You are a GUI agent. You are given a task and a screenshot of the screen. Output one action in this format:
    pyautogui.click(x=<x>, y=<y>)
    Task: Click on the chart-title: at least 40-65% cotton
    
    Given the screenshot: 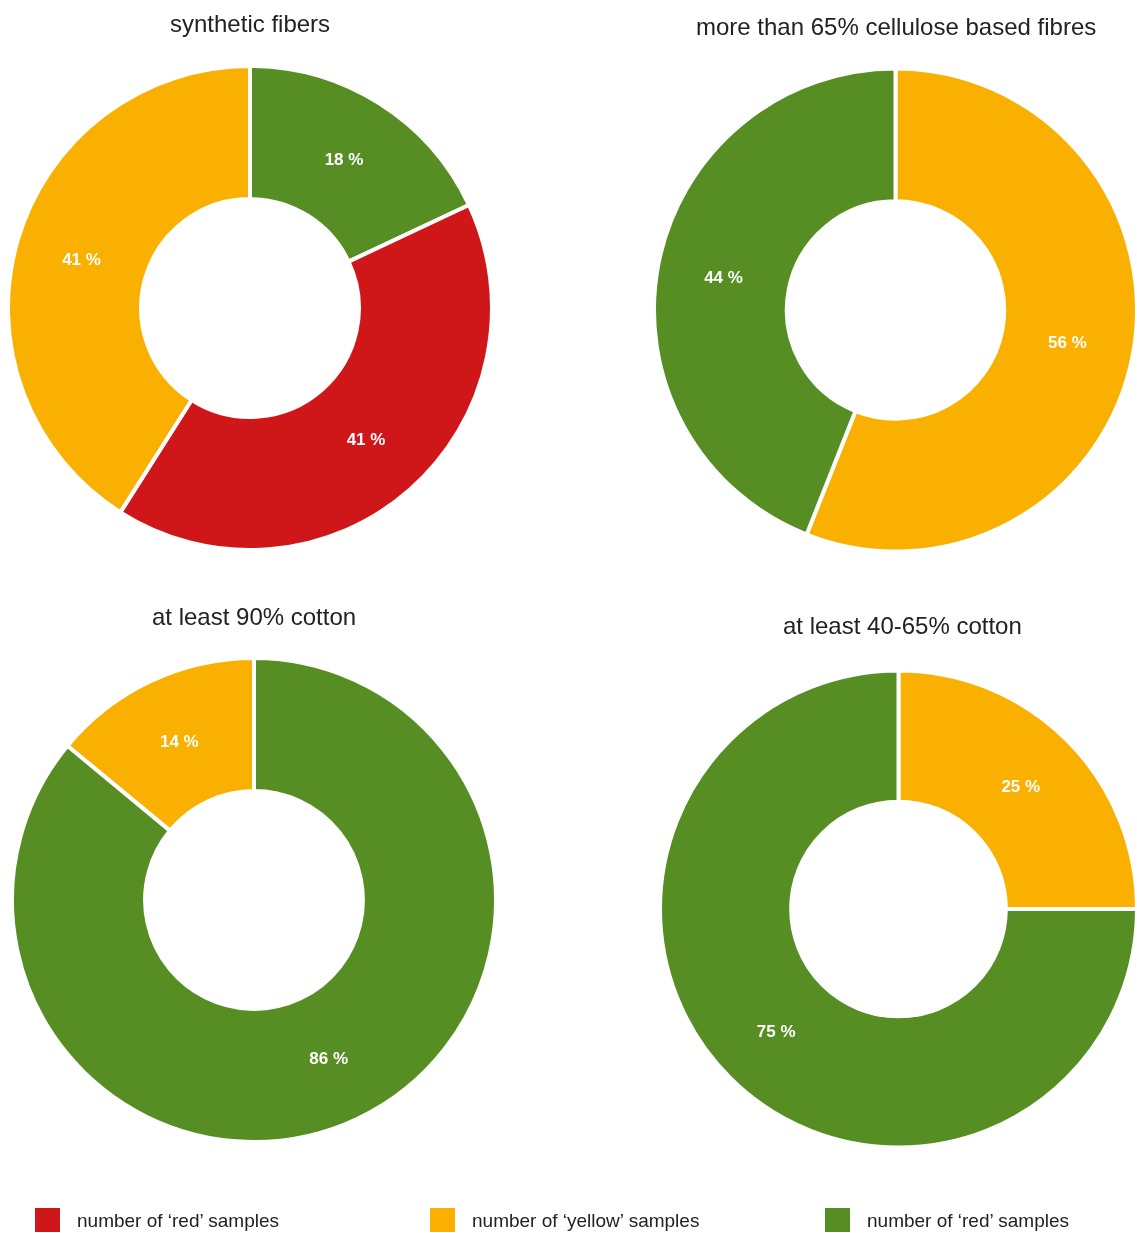 What is the action you would take?
    pyautogui.click(x=902, y=625)
    